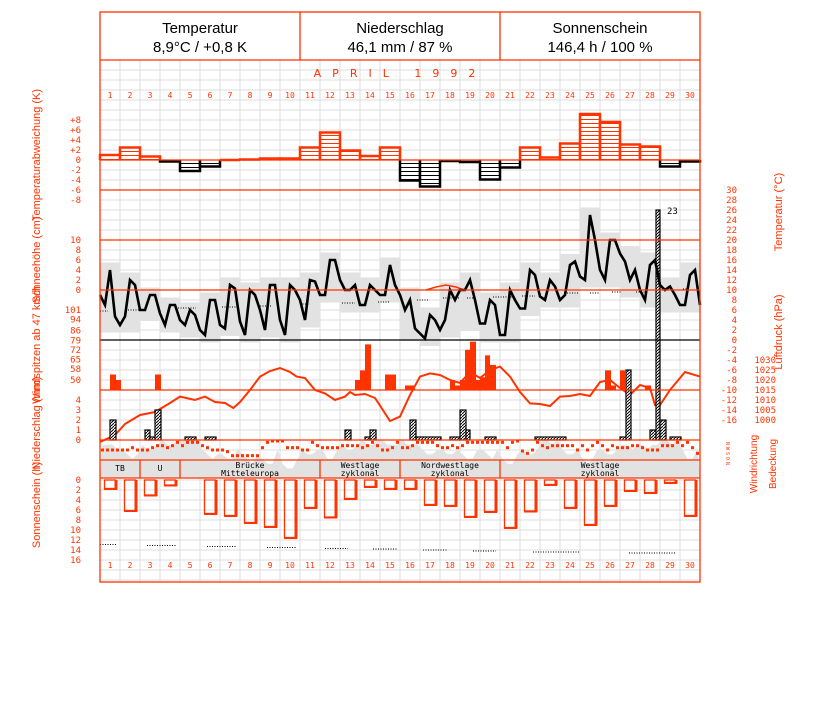 The width and height of the screenshot is (827, 702). I want to click on tick-precipitation: 3, so click(78, 411).